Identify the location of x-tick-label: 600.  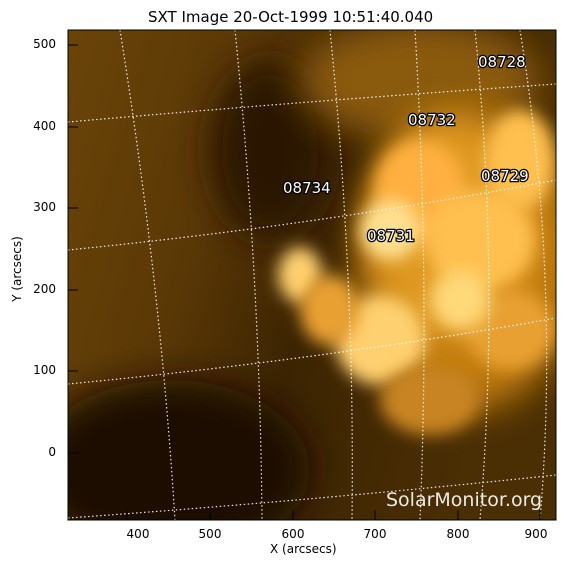
(293, 534).